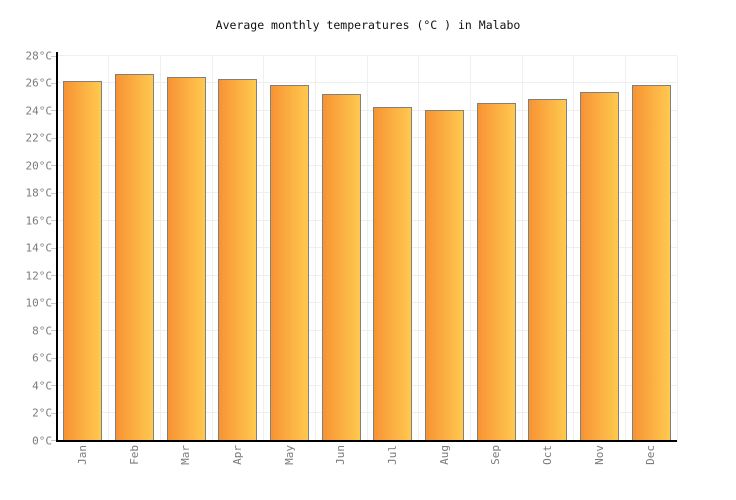  Describe the element at coordinates (496, 455) in the screenshot. I see `x-tick-label-sep: Sep` at that location.